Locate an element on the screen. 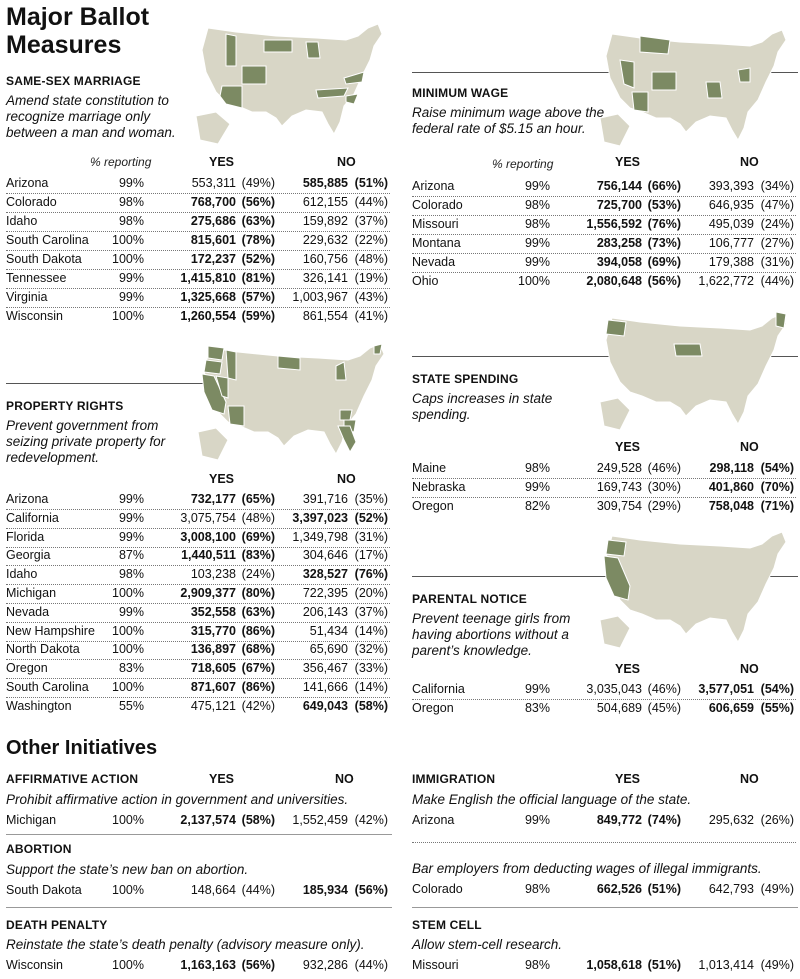 The width and height of the screenshot is (800, 979). no-votes-cell: 298,118 is located at coordinates (732, 468).